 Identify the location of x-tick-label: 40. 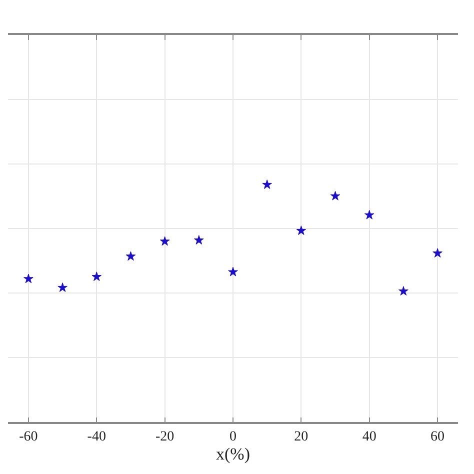
(369, 437).